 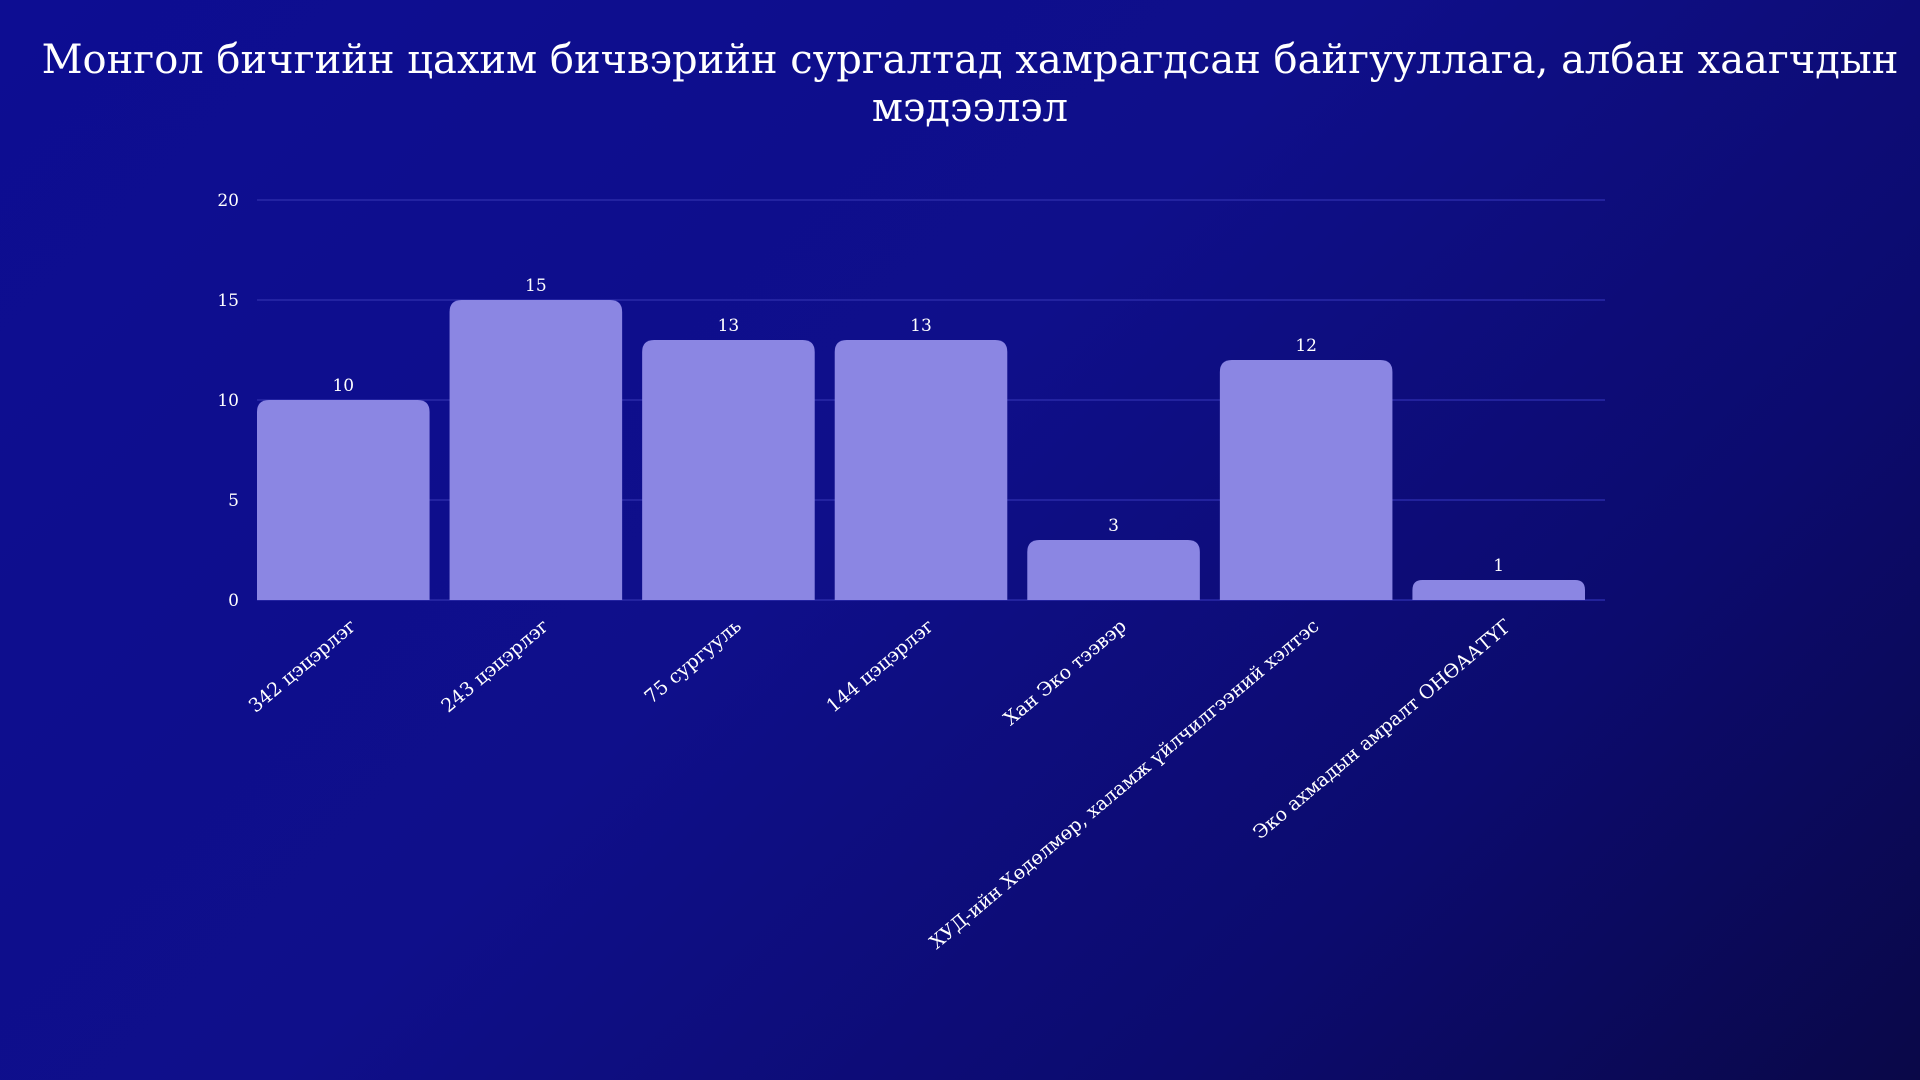 What do you see at coordinates (1113, 526) in the screenshot?
I see `data-label: 3` at bounding box center [1113, 526].